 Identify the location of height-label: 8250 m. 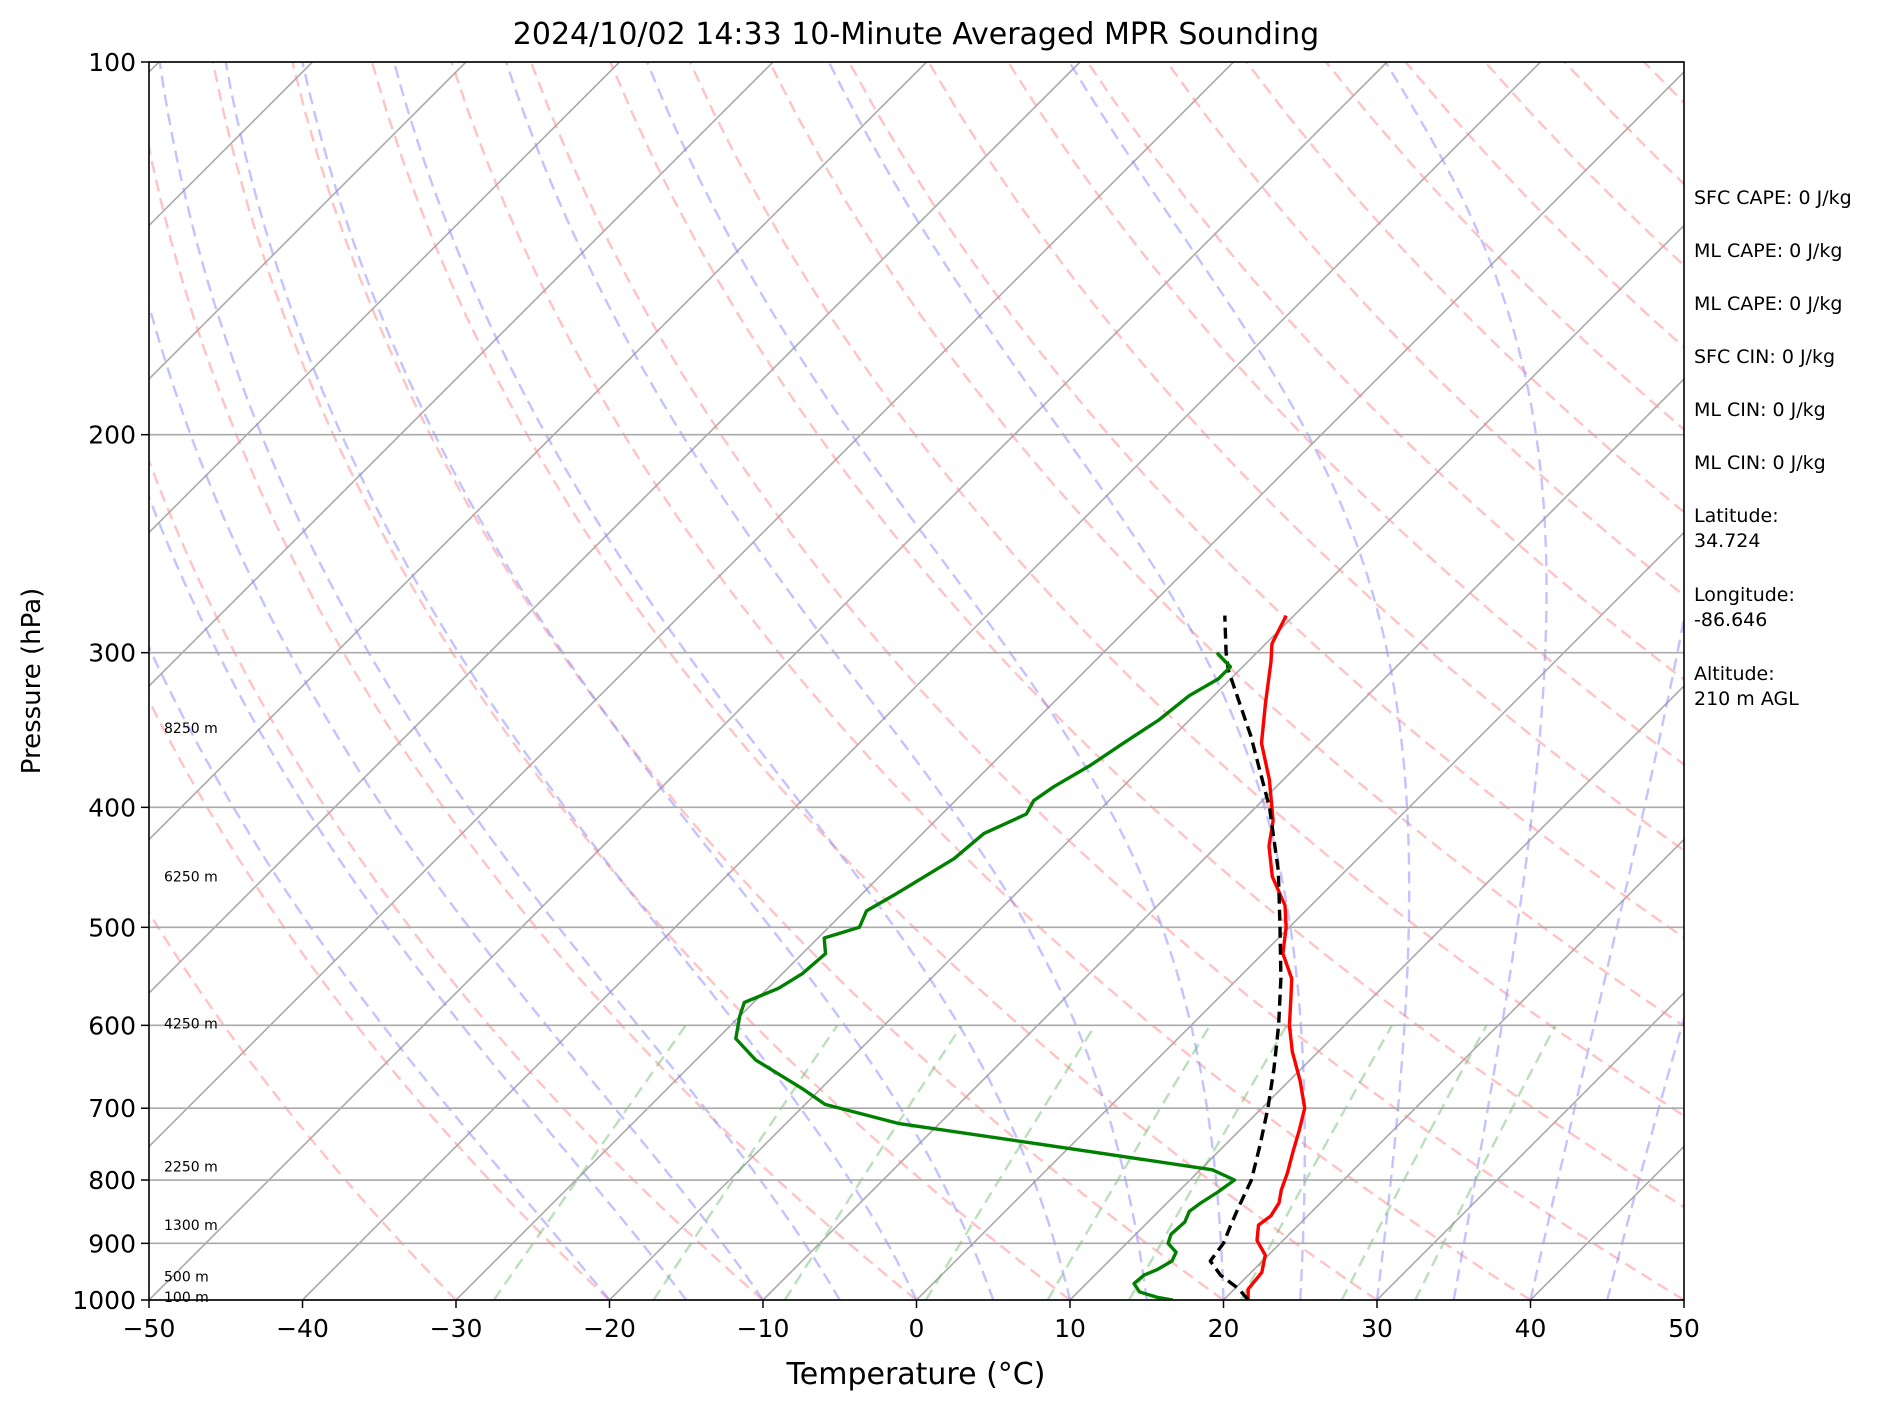
(191, 729).